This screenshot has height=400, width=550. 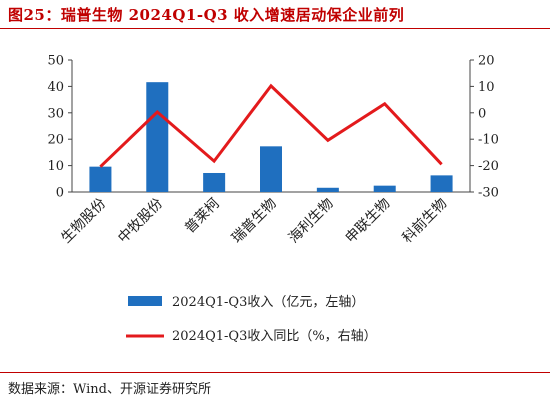 What do you see at coordinates (488, 140) in the screenshot?
I see `y-right-tick-label: -10` at bounding box center [488, 140].